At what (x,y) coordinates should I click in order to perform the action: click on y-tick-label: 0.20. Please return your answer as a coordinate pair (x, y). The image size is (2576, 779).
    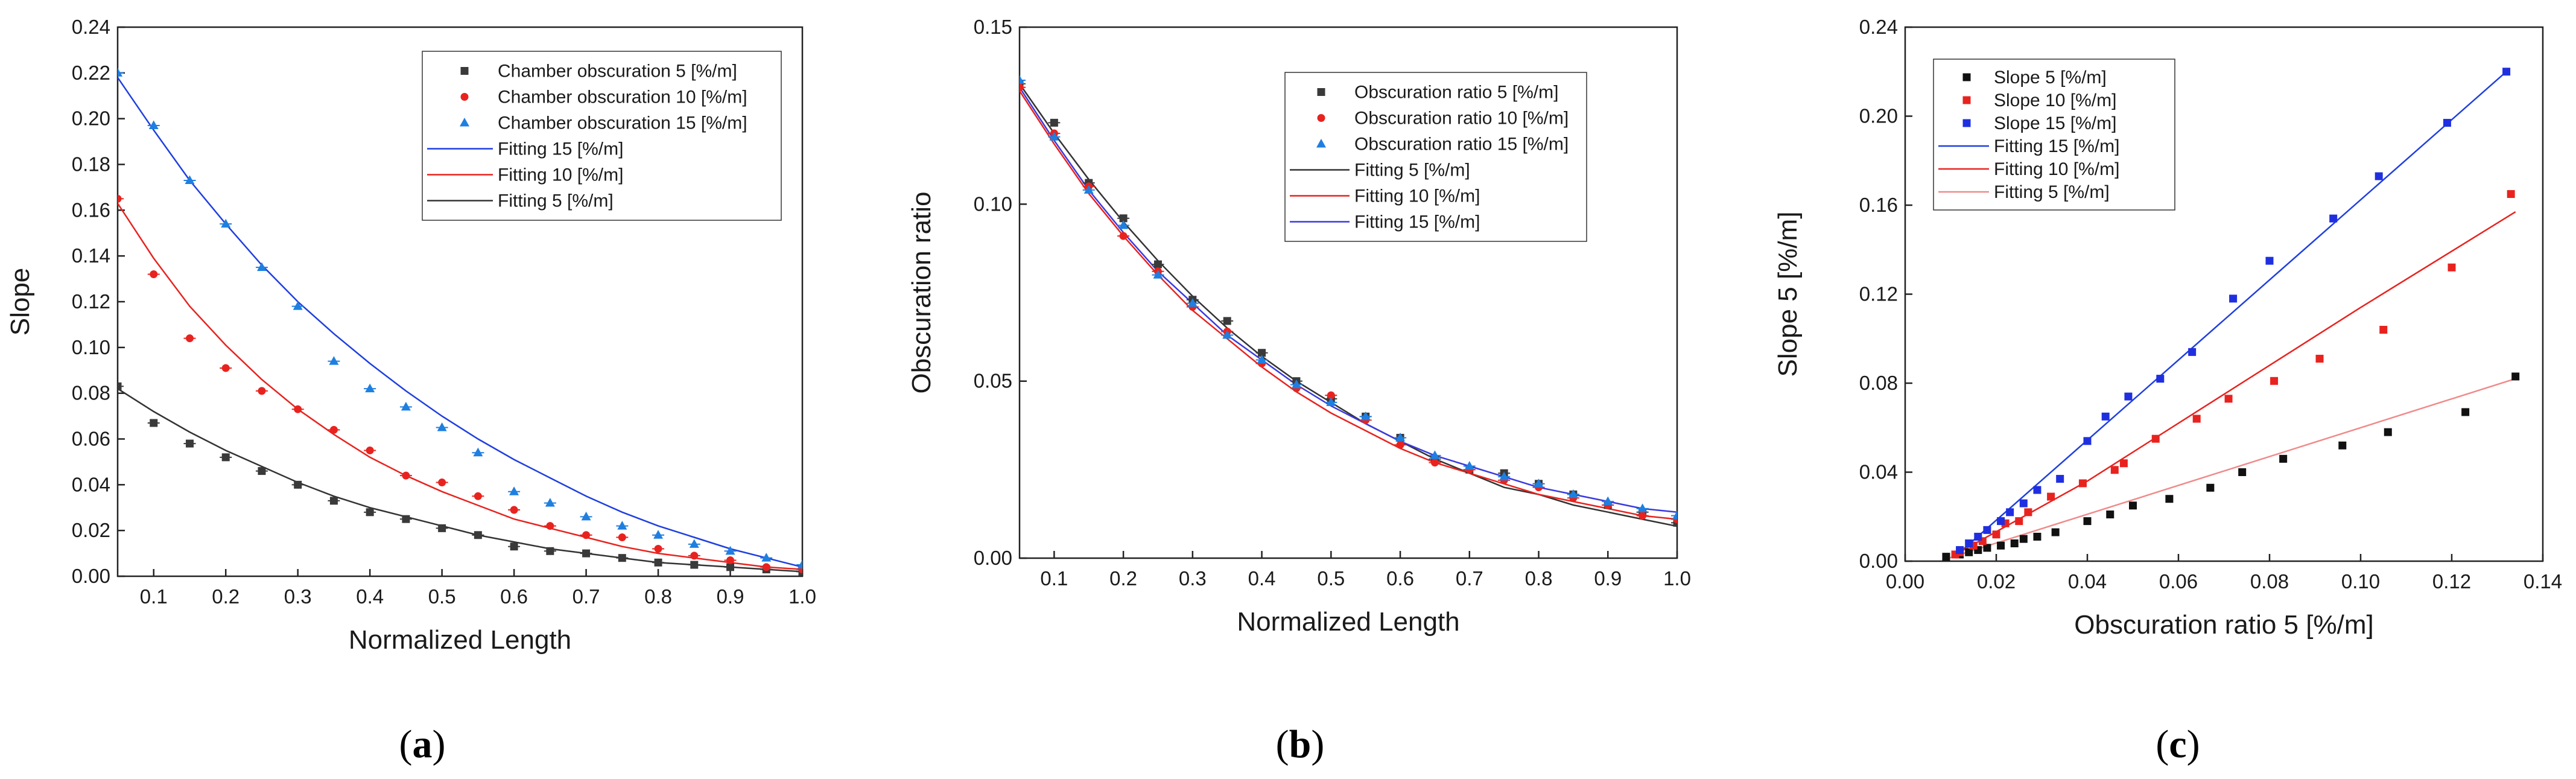
    Looking at the image, I should click on (1878, 116).